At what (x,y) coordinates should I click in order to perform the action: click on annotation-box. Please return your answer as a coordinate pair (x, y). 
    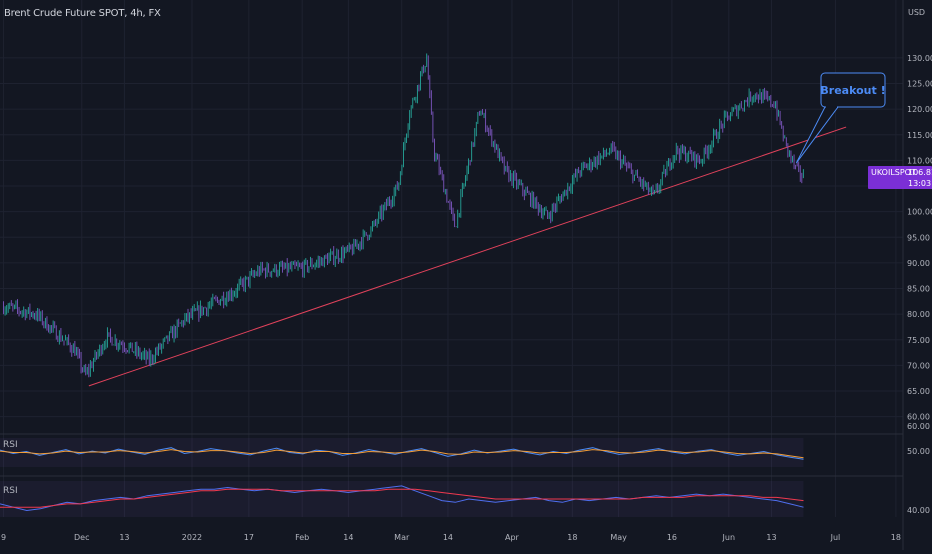
    Looking at the image, I should click on (853, 90).